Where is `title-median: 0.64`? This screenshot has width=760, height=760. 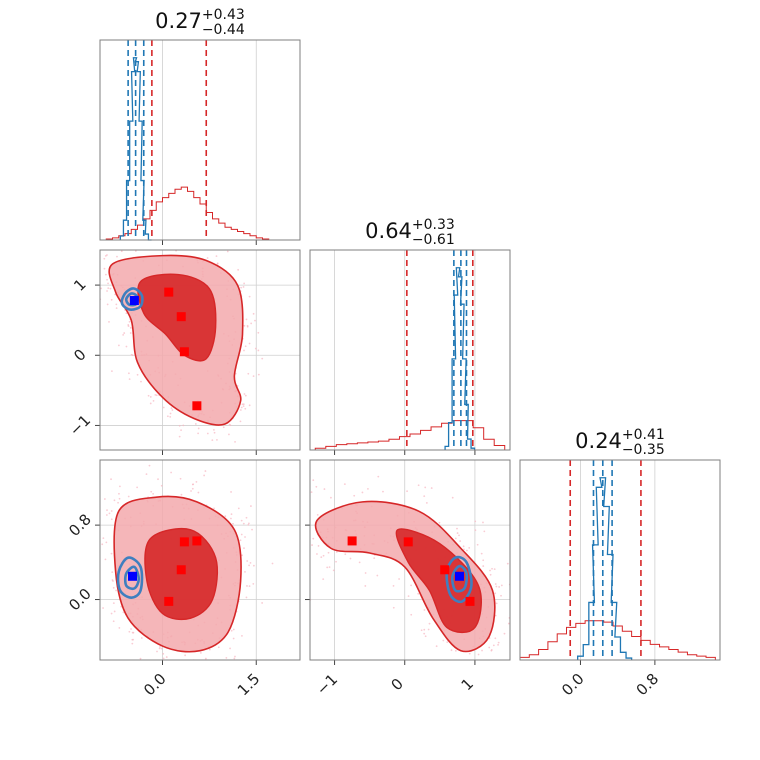 title-median: 0.64 is located at coordinates (388, 231).